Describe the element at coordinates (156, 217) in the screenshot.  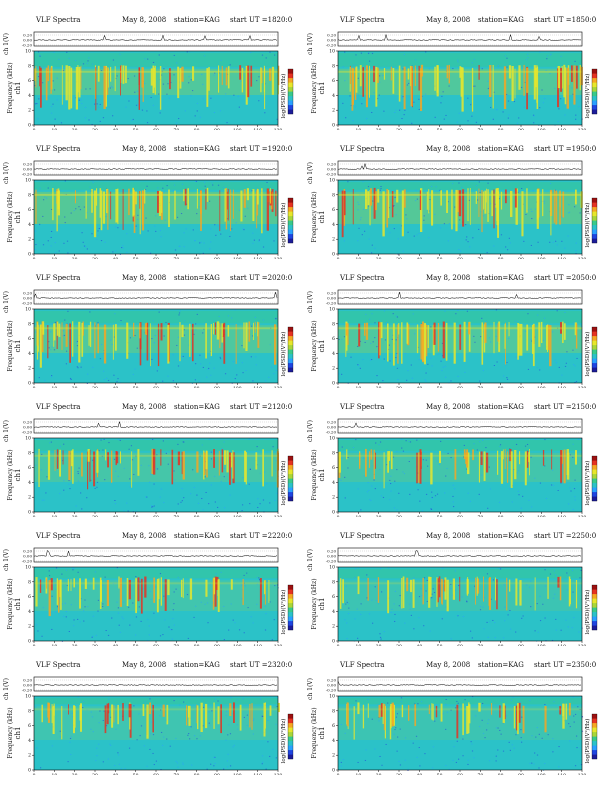
I see `spectrogram-background` at that location.